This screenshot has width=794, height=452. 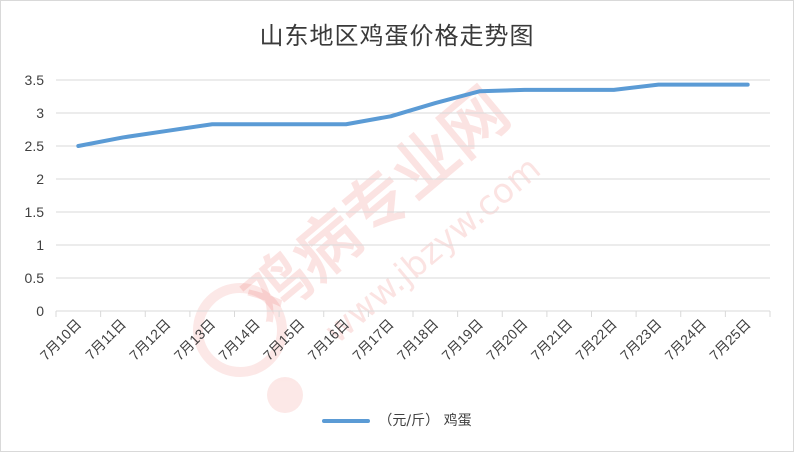 What do you see at coordinates (35, 146) in the screenshot?
I see `y-tick-label: 2.5` at bounding box center [35, 146].